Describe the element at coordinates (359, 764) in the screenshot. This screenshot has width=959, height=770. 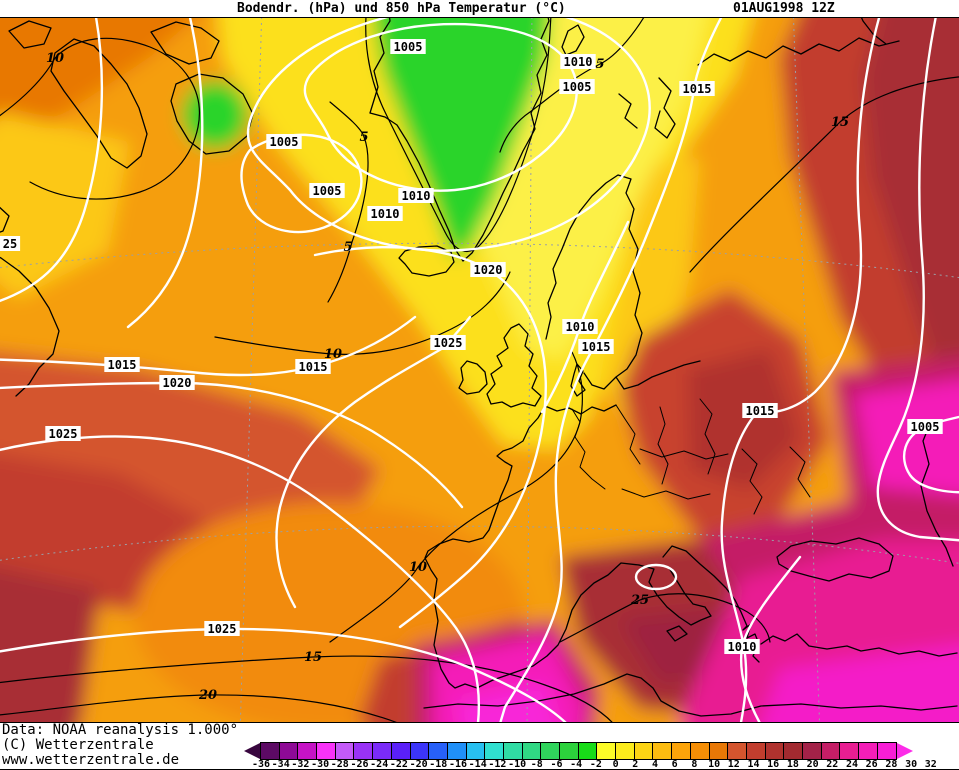
I see `colorbar-tick: -26` at that location.